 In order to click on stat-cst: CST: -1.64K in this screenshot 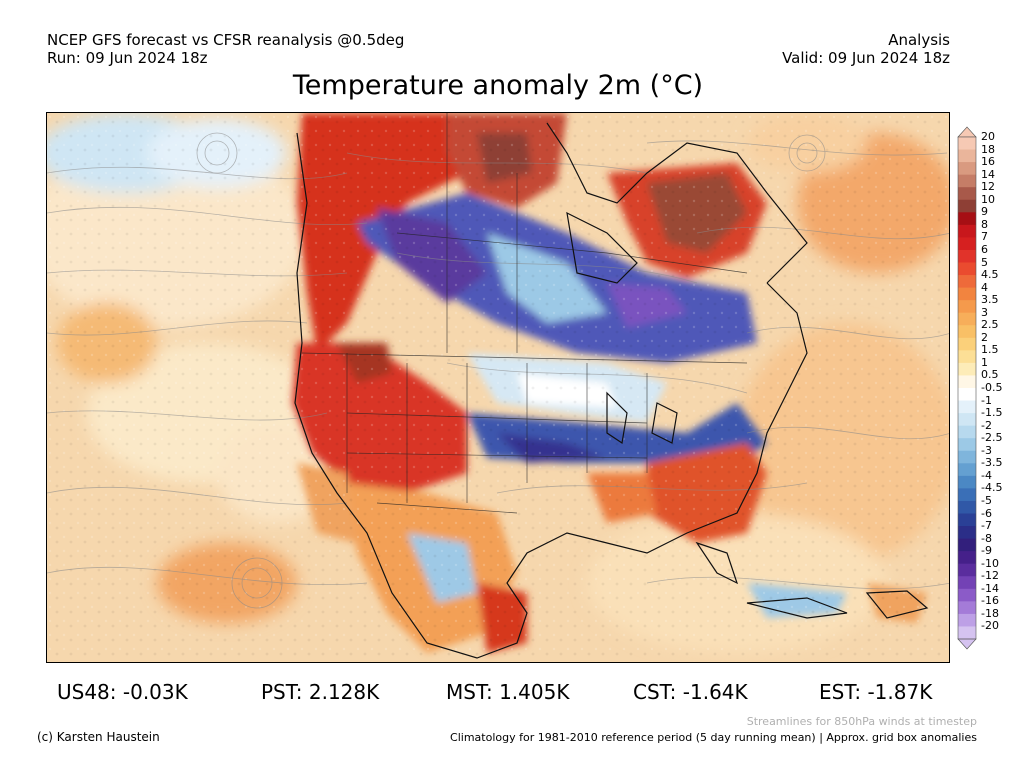, I will do `click(690, 692)`.